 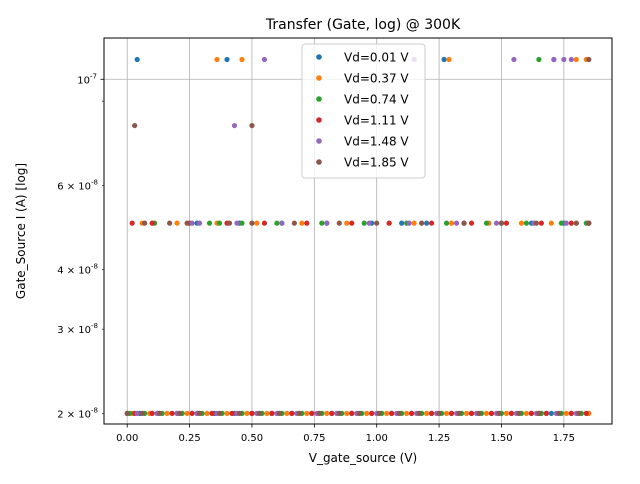 What do you see at coordinates (77, 413) in the screenshot?
I see `y-tick-label: 2 × 10⁻⁸` at bounding box center [77, 413].